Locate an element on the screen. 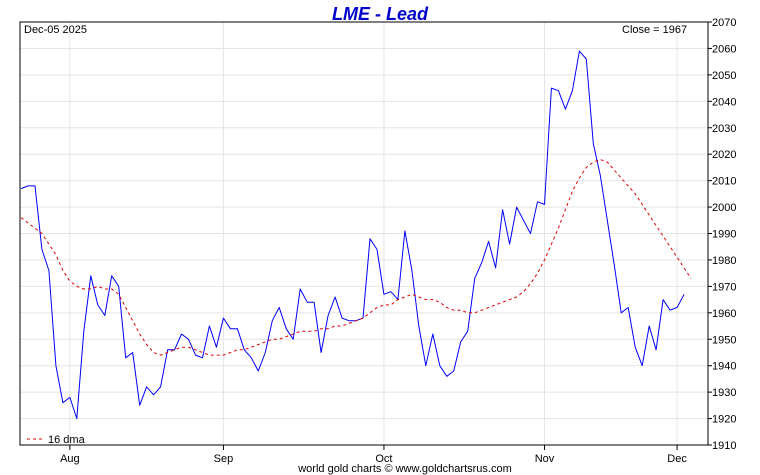 This screenshot has height=475, width=760. y-tick-label: 1910 is located at coordinates (724, 446).